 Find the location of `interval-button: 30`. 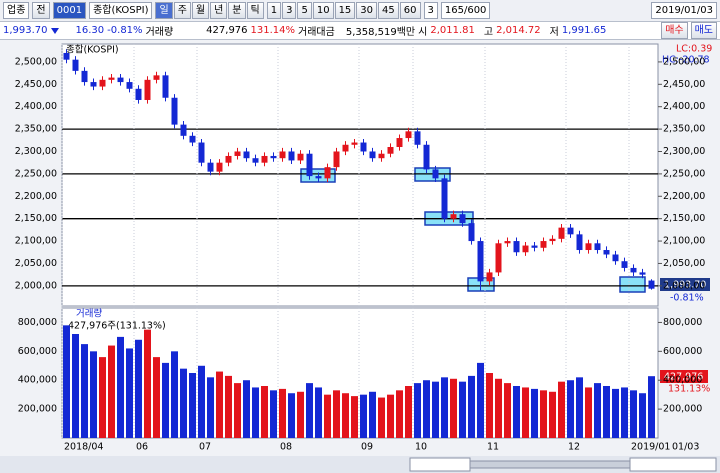

interval-button: 30 is located at coordinates (367, 10).